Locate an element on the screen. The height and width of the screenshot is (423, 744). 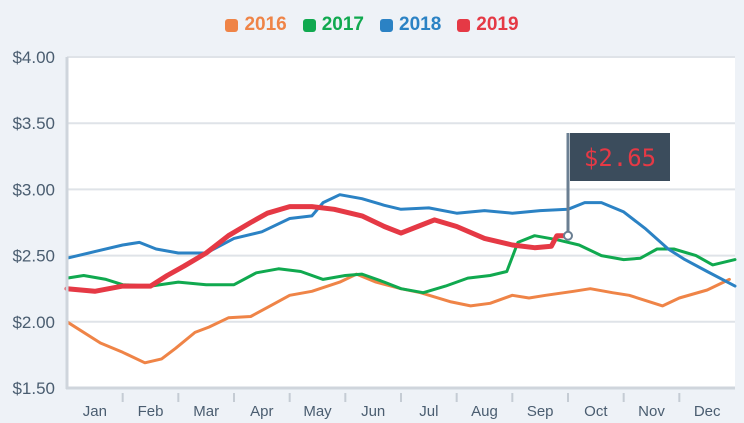
y-tick-label: $3.00 is located at coordinates (33, 189).